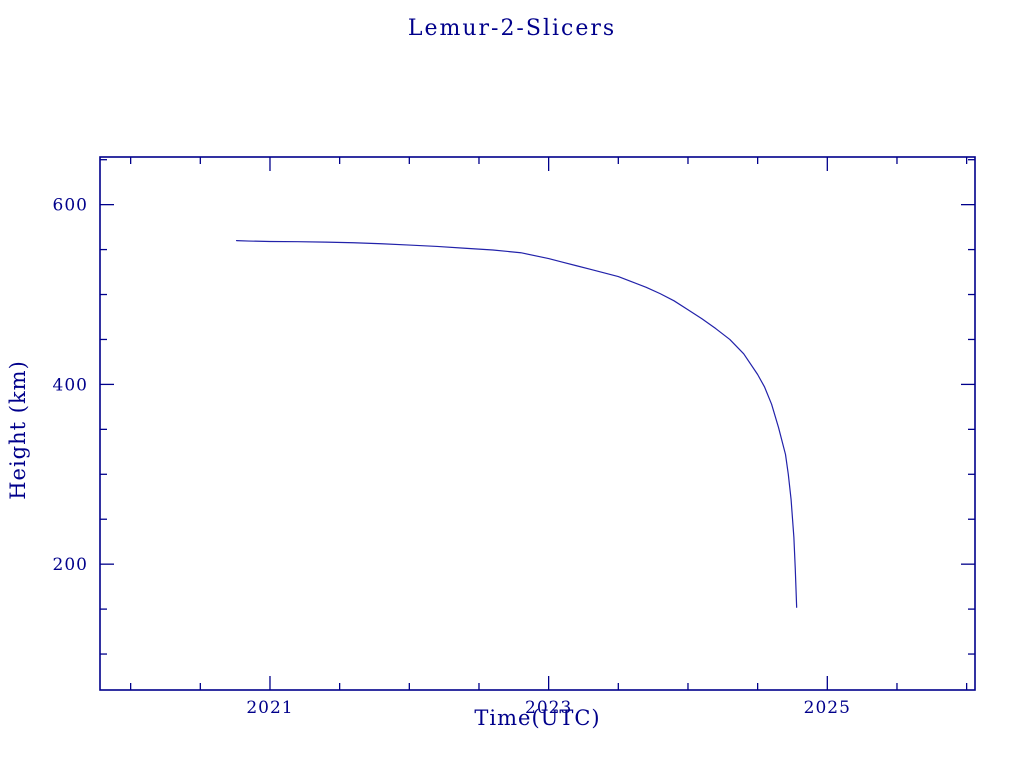 The height and width of the screenshot is (768, 1024). I want to click on y-tick-labels: 200 400 600, so click(70, 386).